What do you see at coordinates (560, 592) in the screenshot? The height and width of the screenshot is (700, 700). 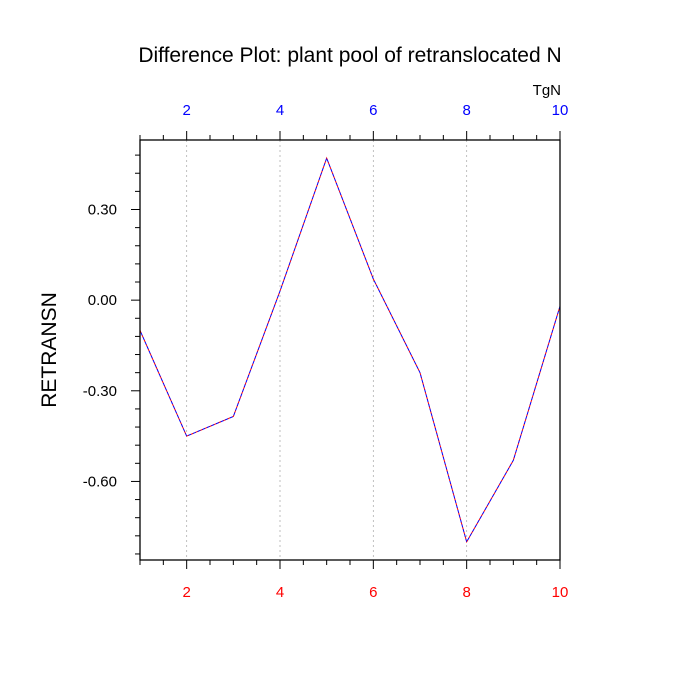 I see `x-bottom-tick-label: 10` at bounding box center [560, 592].